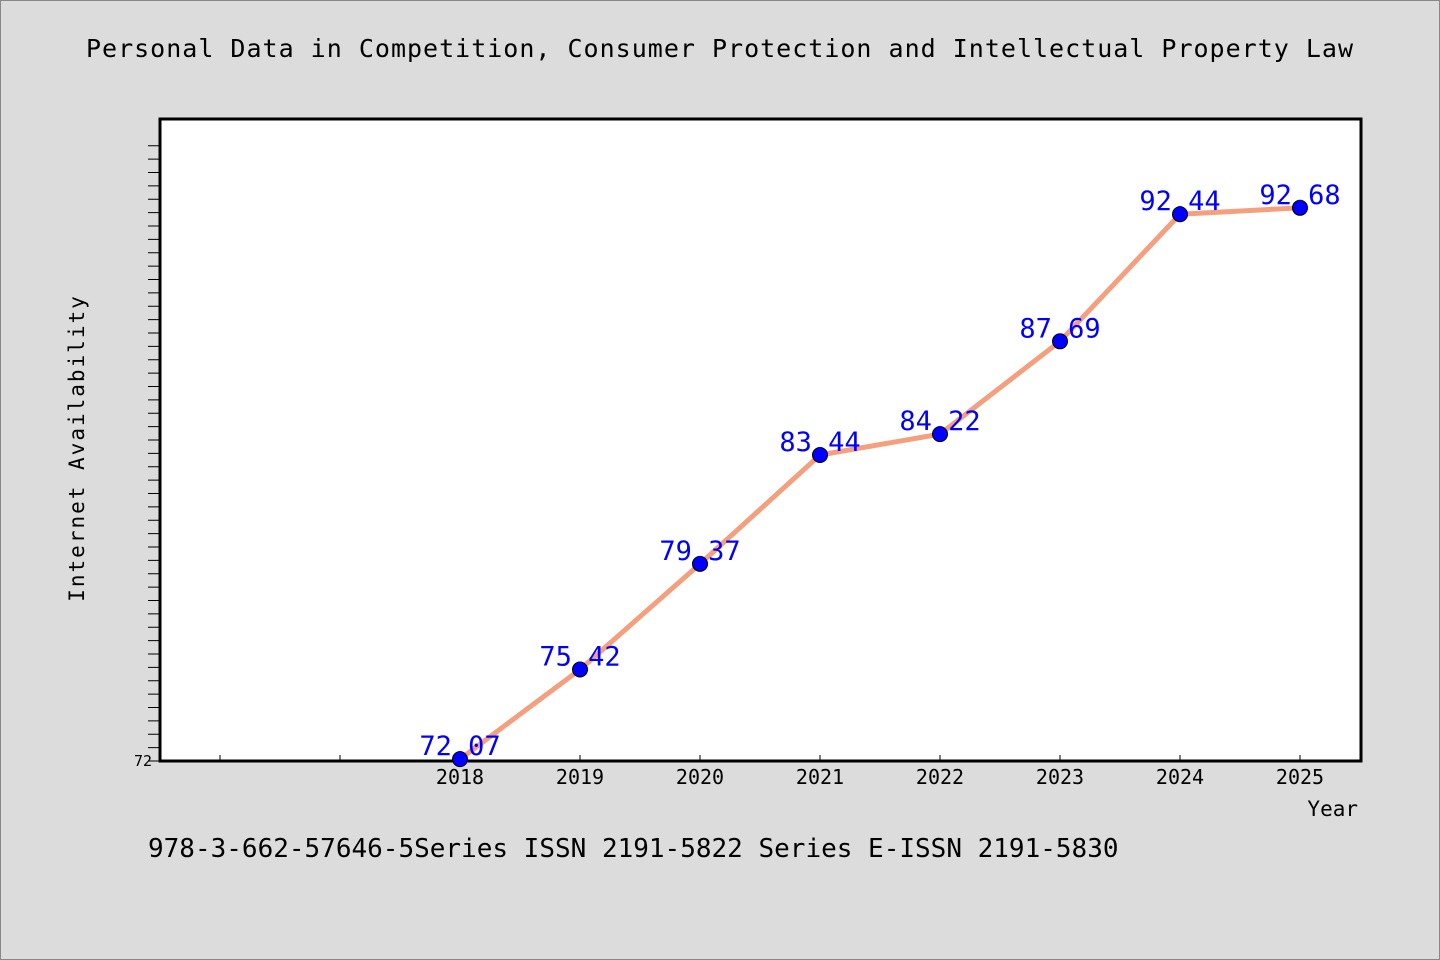 The width and height of the screenshot is (1440, 960). I want to click on x-tick-label: 2020, so click(700, 777).